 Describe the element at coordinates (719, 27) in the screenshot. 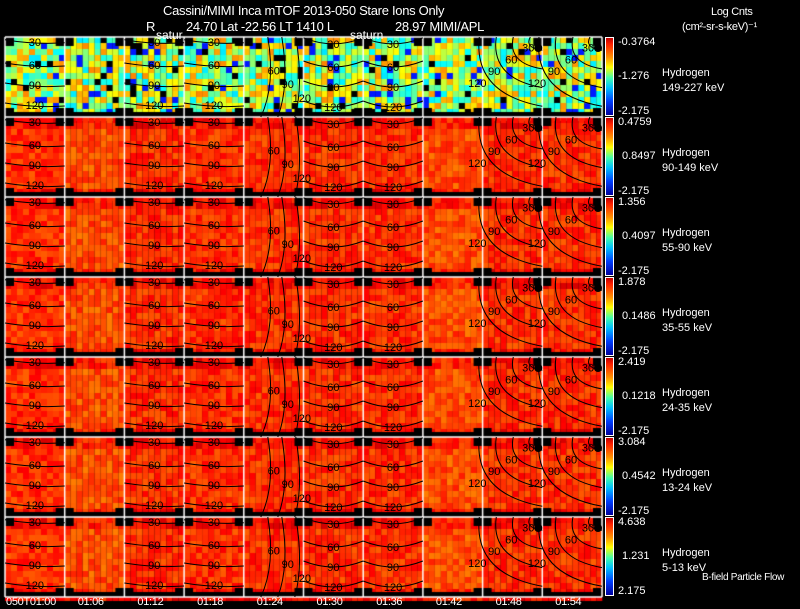

I see `units-label-2: (cm²-sr-s-keV)⁻¹` at that location.